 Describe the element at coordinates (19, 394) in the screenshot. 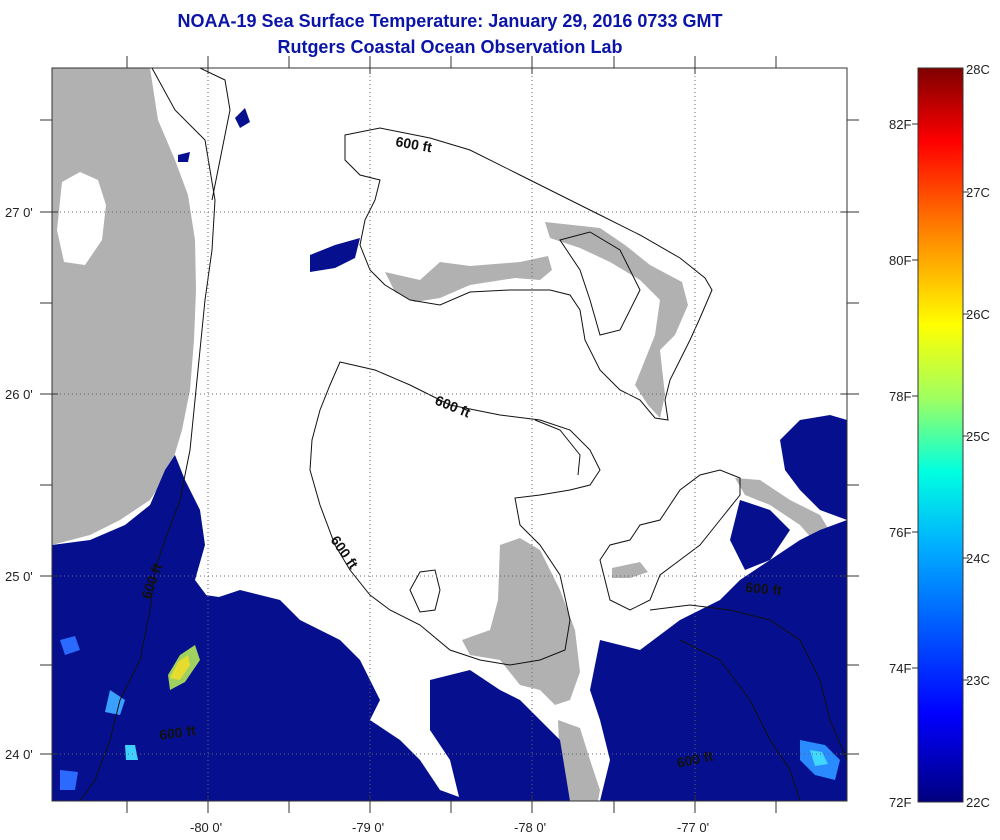

I see `lat-label: 26 0'` at that location.